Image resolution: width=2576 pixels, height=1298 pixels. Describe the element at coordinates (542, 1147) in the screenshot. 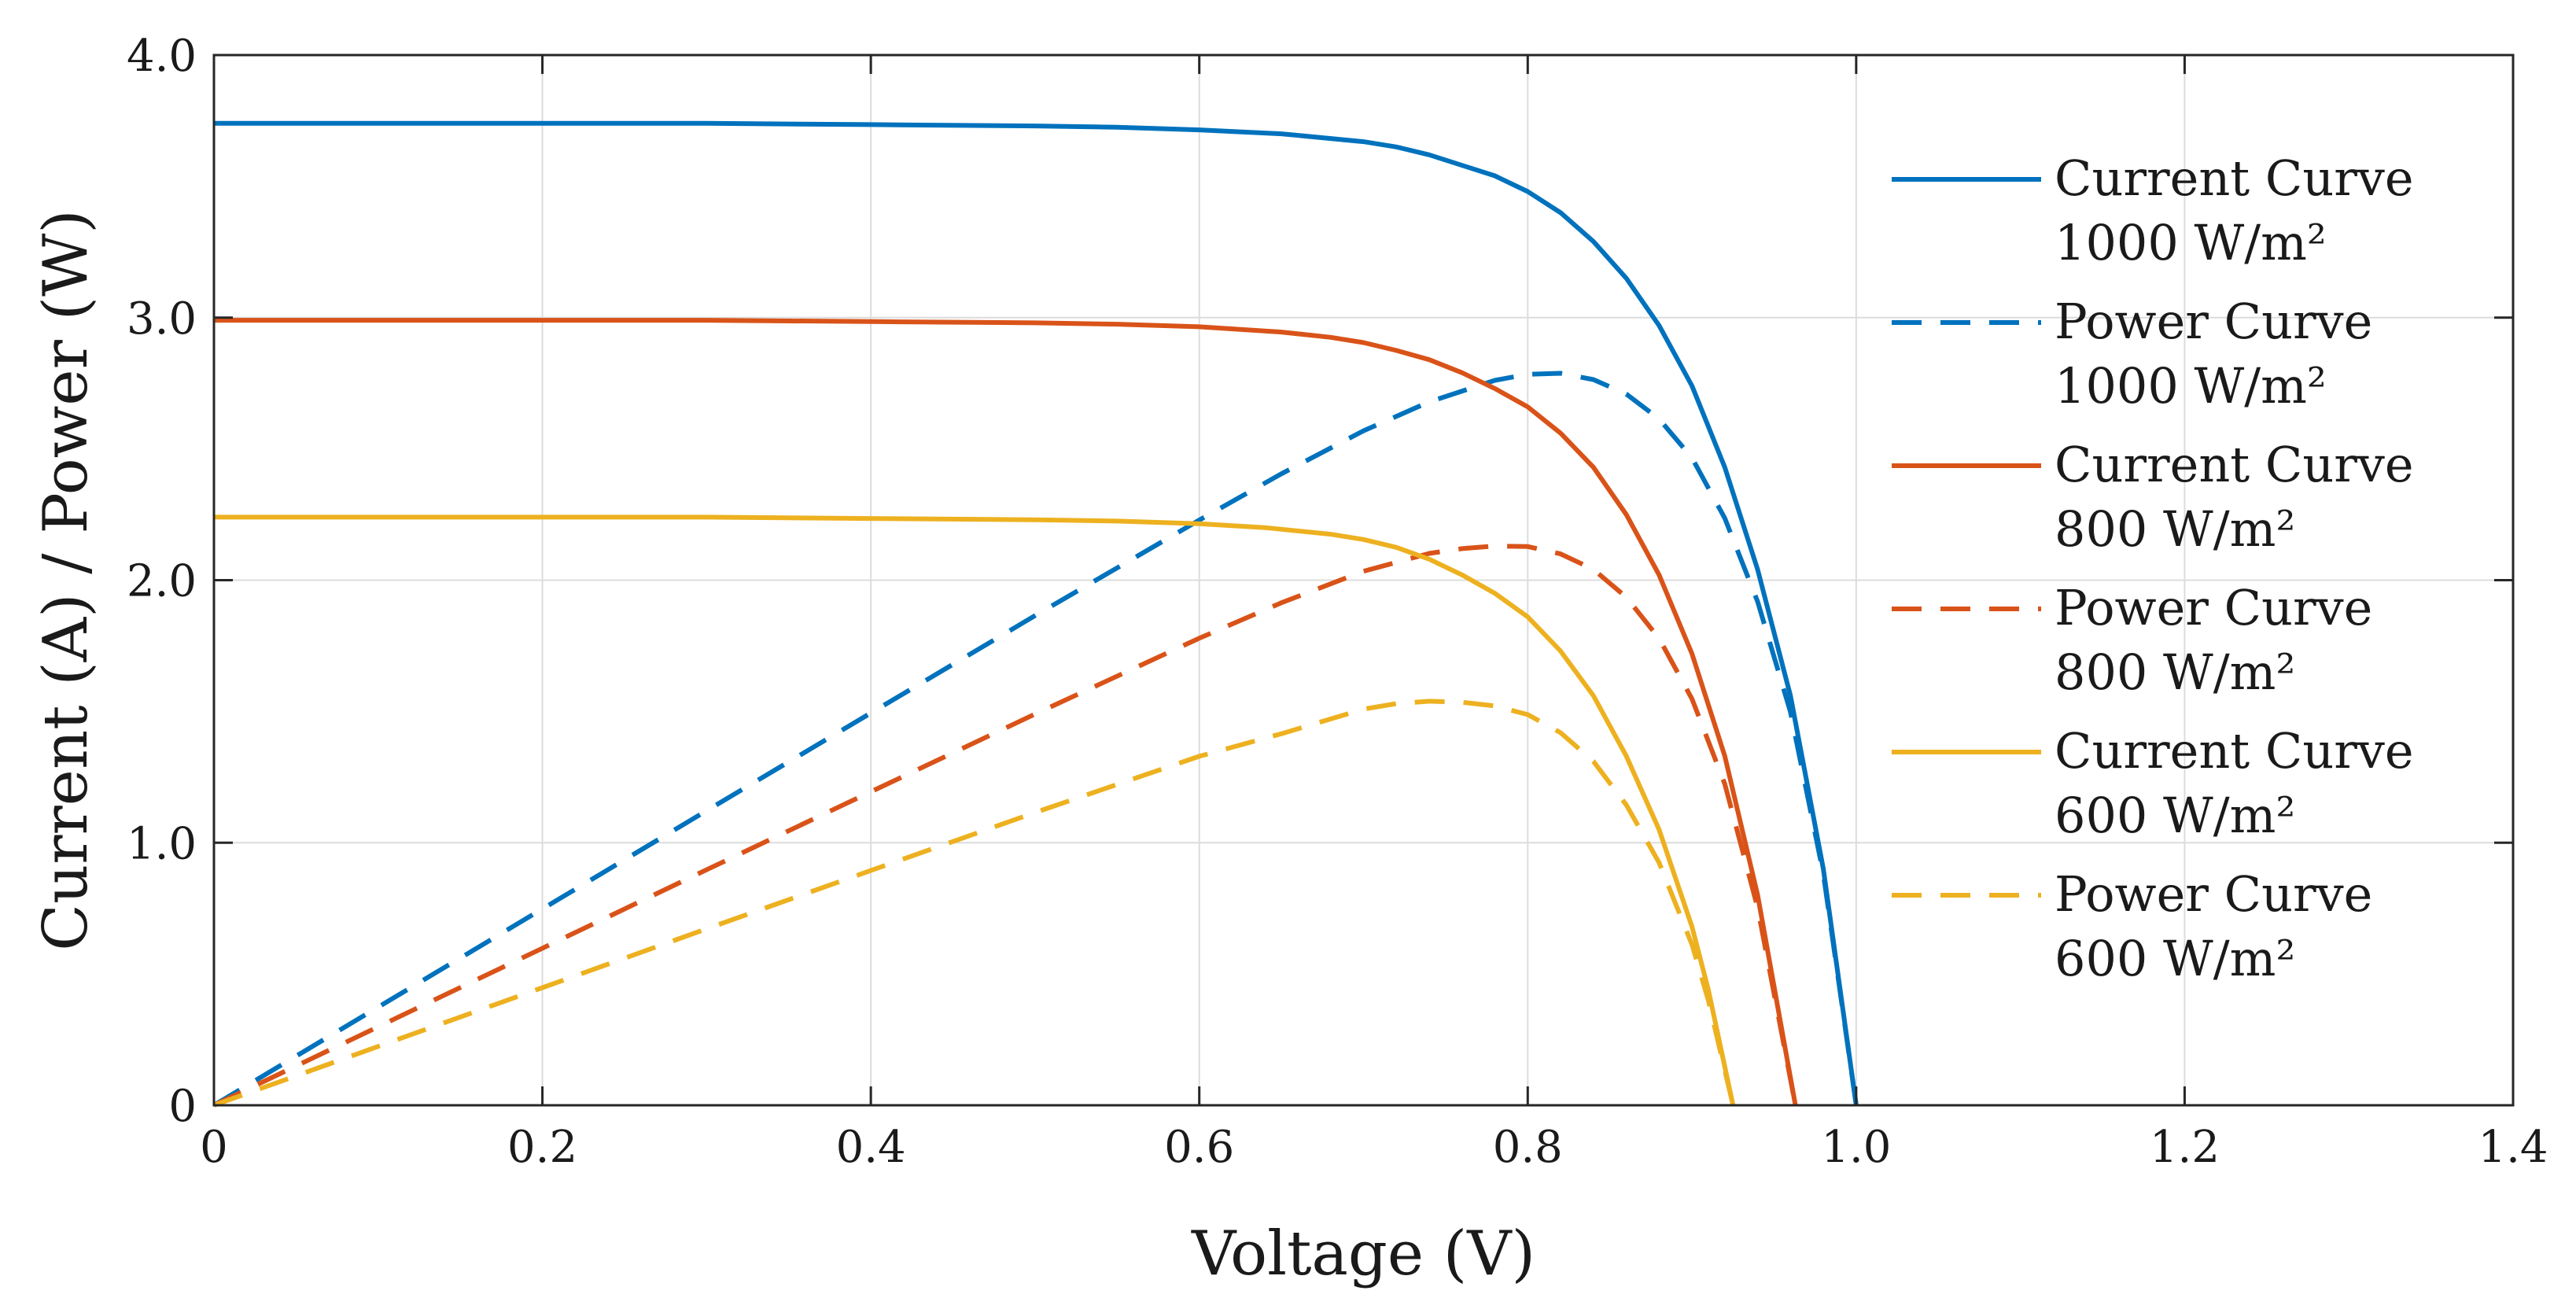

I see `x-tick-label: 0.2` at that location.